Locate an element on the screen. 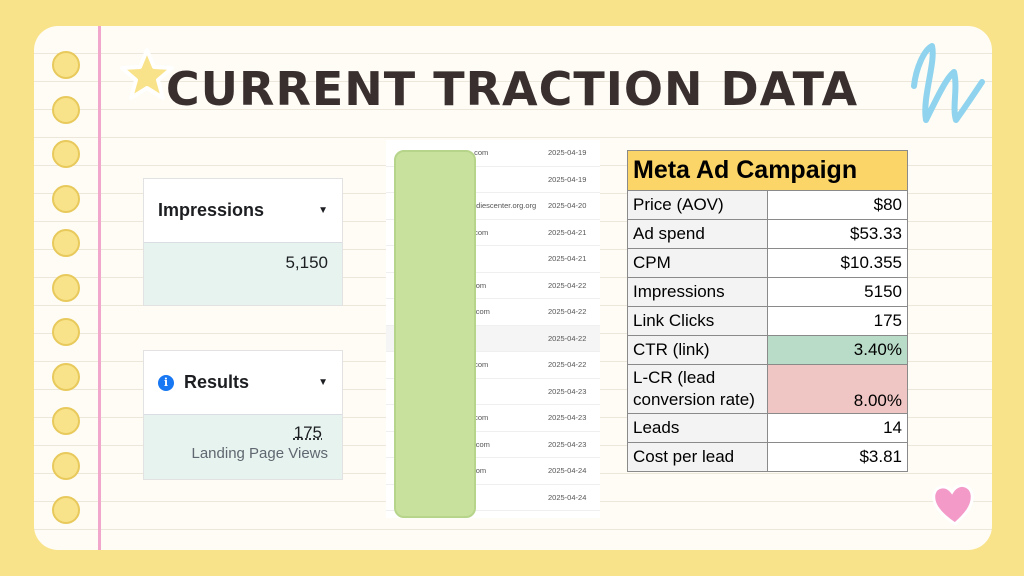  metric-value: 14 is located at coordinates (837, 428).